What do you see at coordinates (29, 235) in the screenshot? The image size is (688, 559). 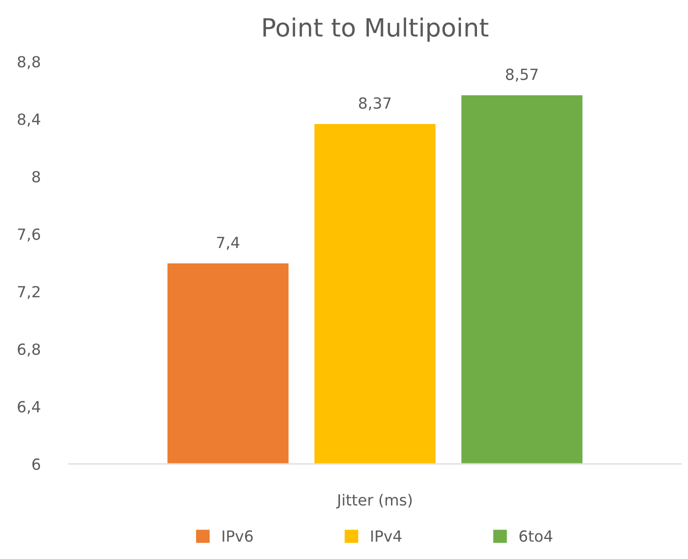 I see `y-tick-label: 7,6` at bounding box center [29, 235].